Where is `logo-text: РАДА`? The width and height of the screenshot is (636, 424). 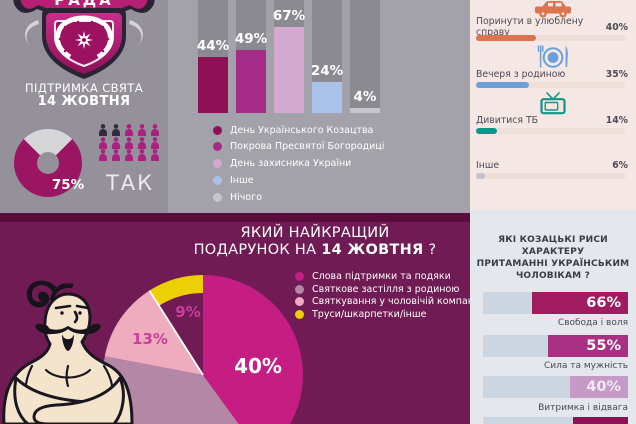
logo-text: РАДА is located at coordinates (84, 4).